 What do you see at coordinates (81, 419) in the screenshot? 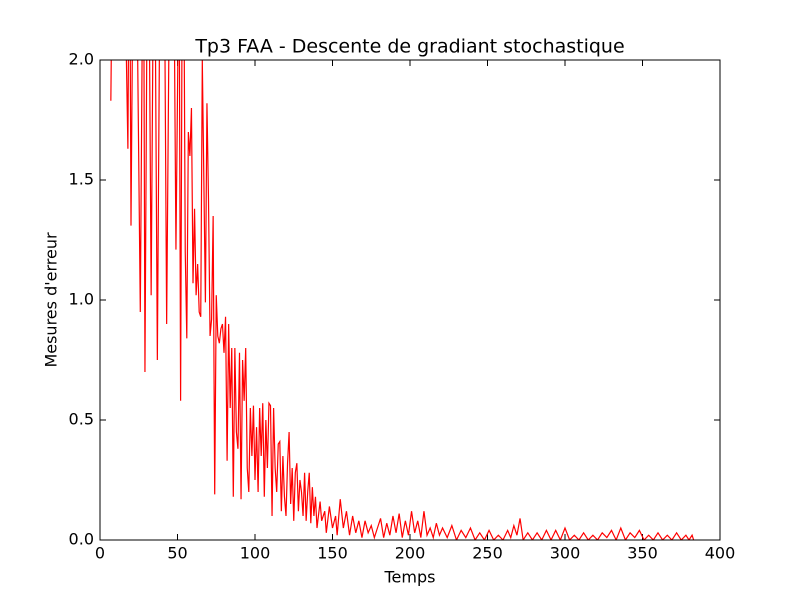
I see `y-tick-label: 0.5` at bounding box center [81, 419].